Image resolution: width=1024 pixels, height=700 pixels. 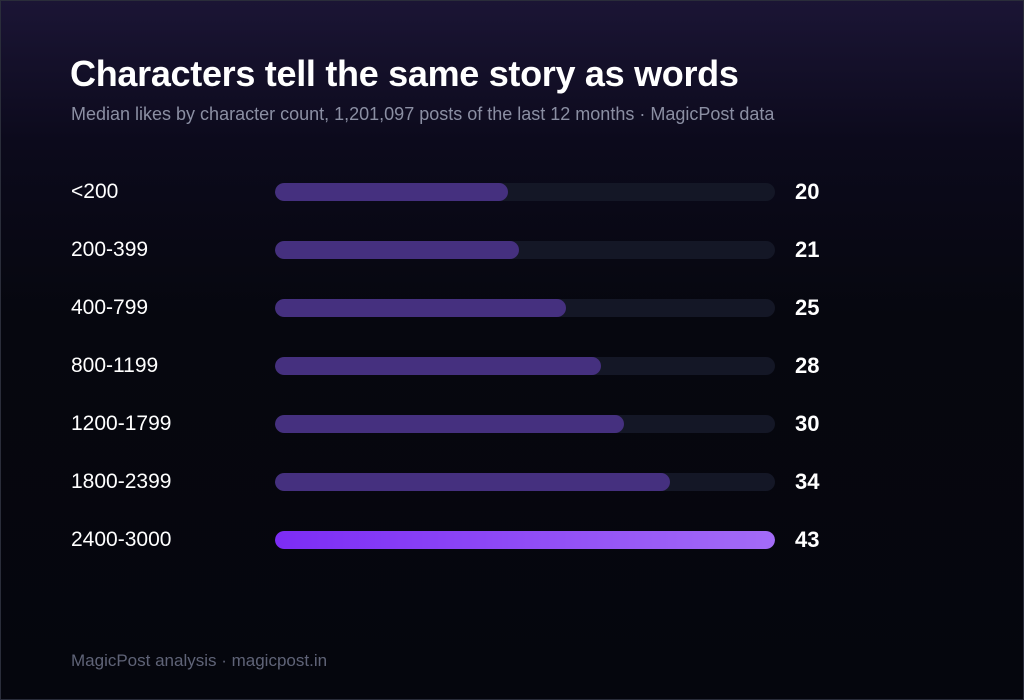 What do you see at coordinates (807, 249) in the screenshot?
I see `value-label: 21` at bounding box center [807, 249].